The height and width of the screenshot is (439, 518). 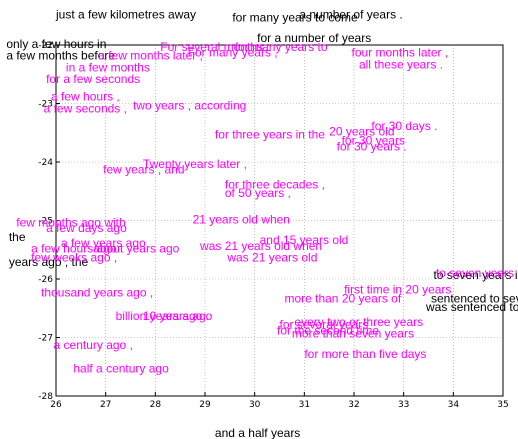 I want to click on phrase-label: a few days ago, so click(x=86, y=228).